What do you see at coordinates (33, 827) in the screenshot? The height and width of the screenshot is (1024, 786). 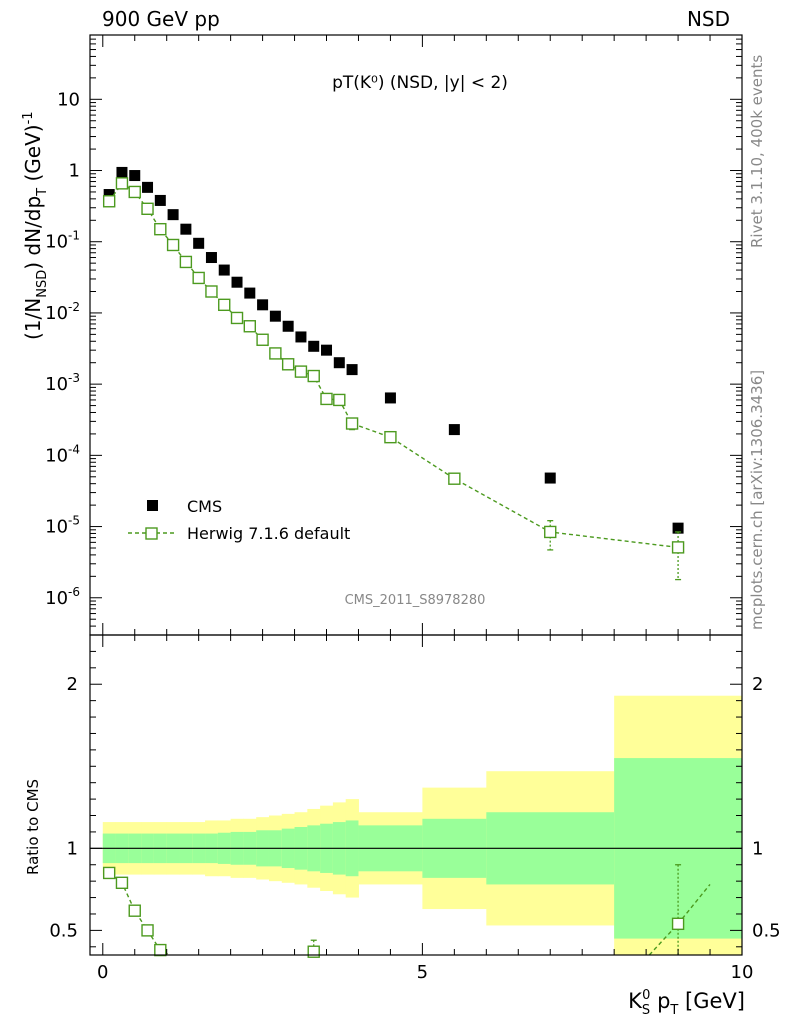 I see `ratio-y-axis-label: Ratio to CMS` at bounding box center [33, 827].